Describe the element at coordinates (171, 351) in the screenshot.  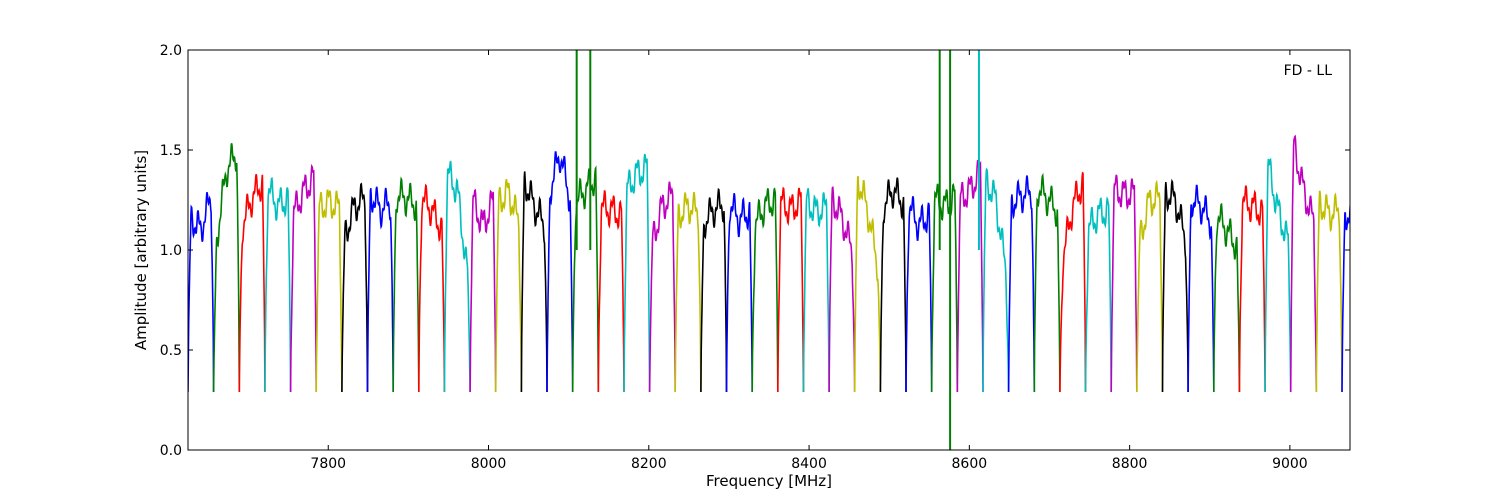
I see `y-tick-label: 0.5` at that location.